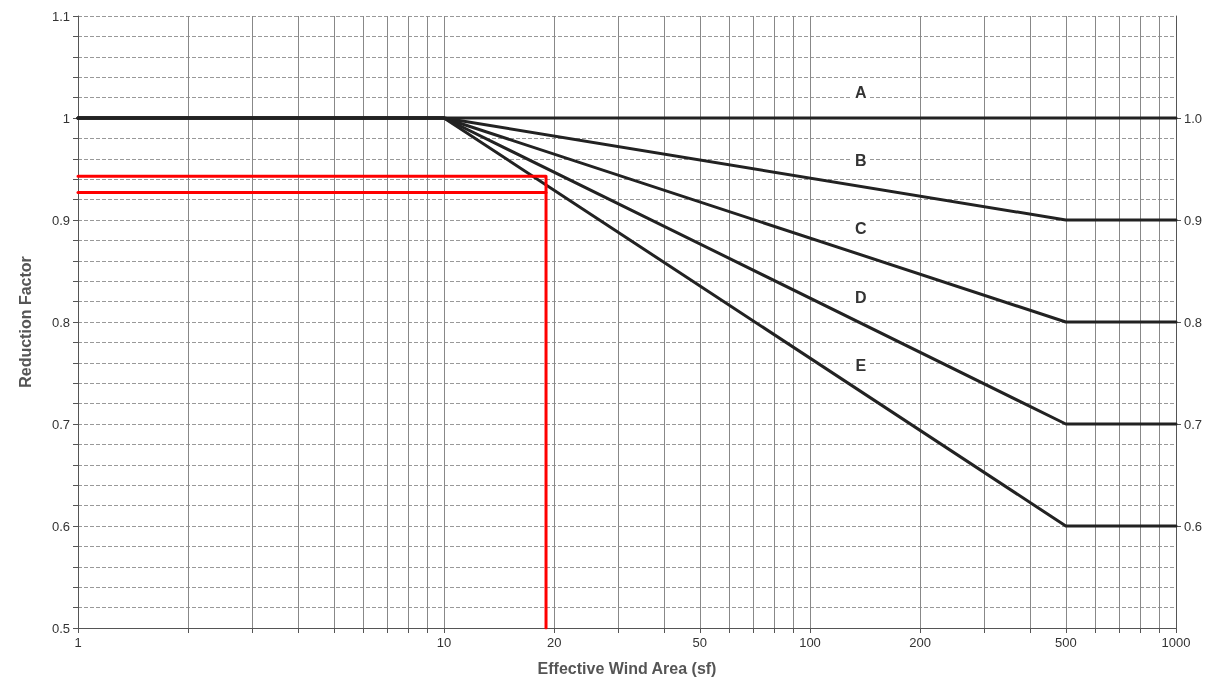 The image size is (1214, 700). Describe the element at coordinates (60, 16) in the screenshot. I see `y-tick-label: 1.1` at that location.